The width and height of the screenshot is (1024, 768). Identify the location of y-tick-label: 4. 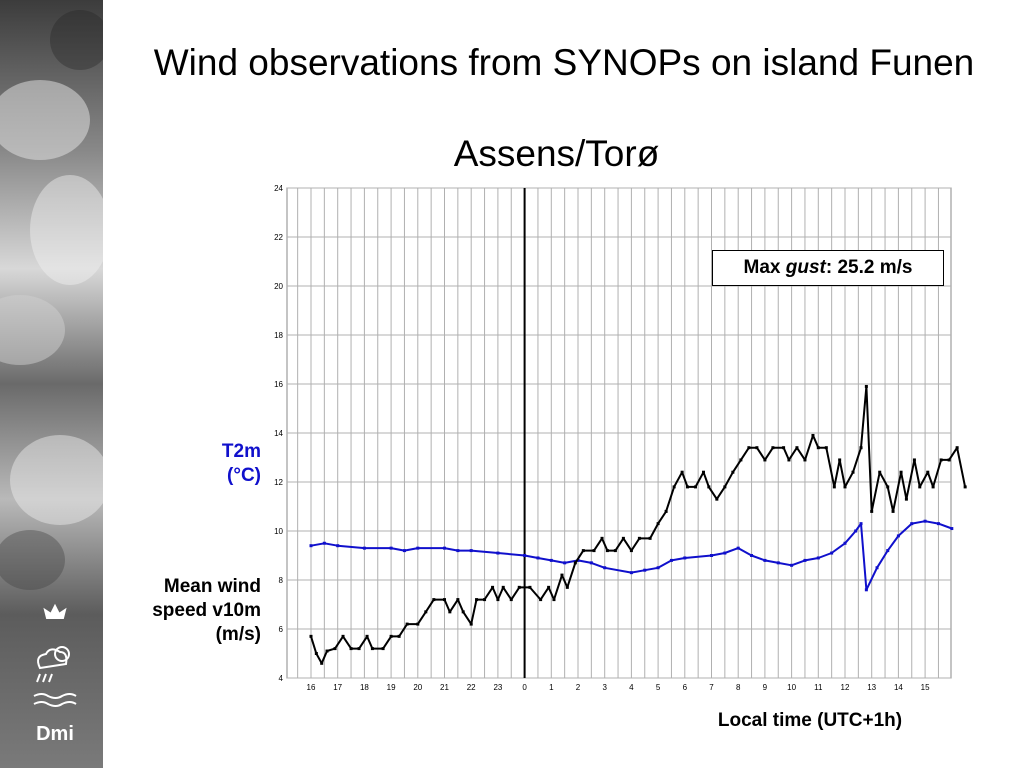
(281, 678).